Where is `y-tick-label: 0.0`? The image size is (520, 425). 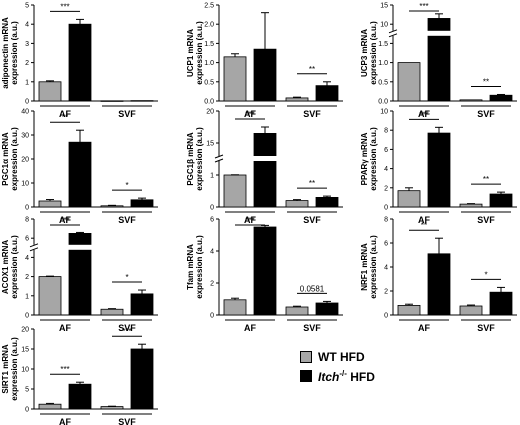
y-tick-label: 0.0 is located at coordinates (383, 102).